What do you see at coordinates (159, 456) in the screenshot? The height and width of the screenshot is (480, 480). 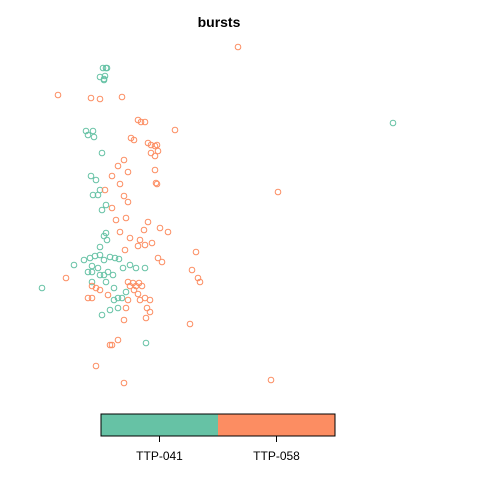 I see `legend-label-ttp-041: TTP-041` at bounding box center [159, 456].